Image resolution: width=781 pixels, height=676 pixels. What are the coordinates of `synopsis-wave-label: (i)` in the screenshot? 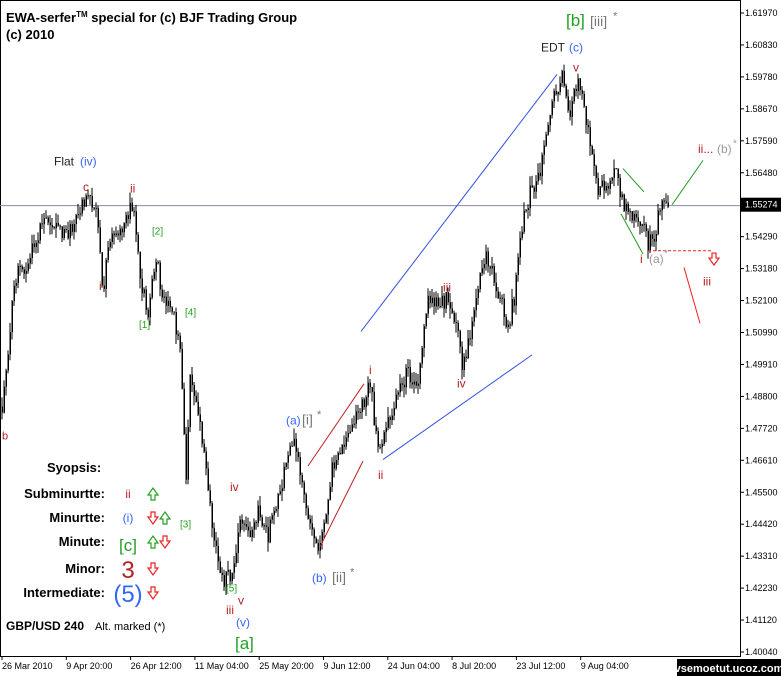 It's located at (128, 518).